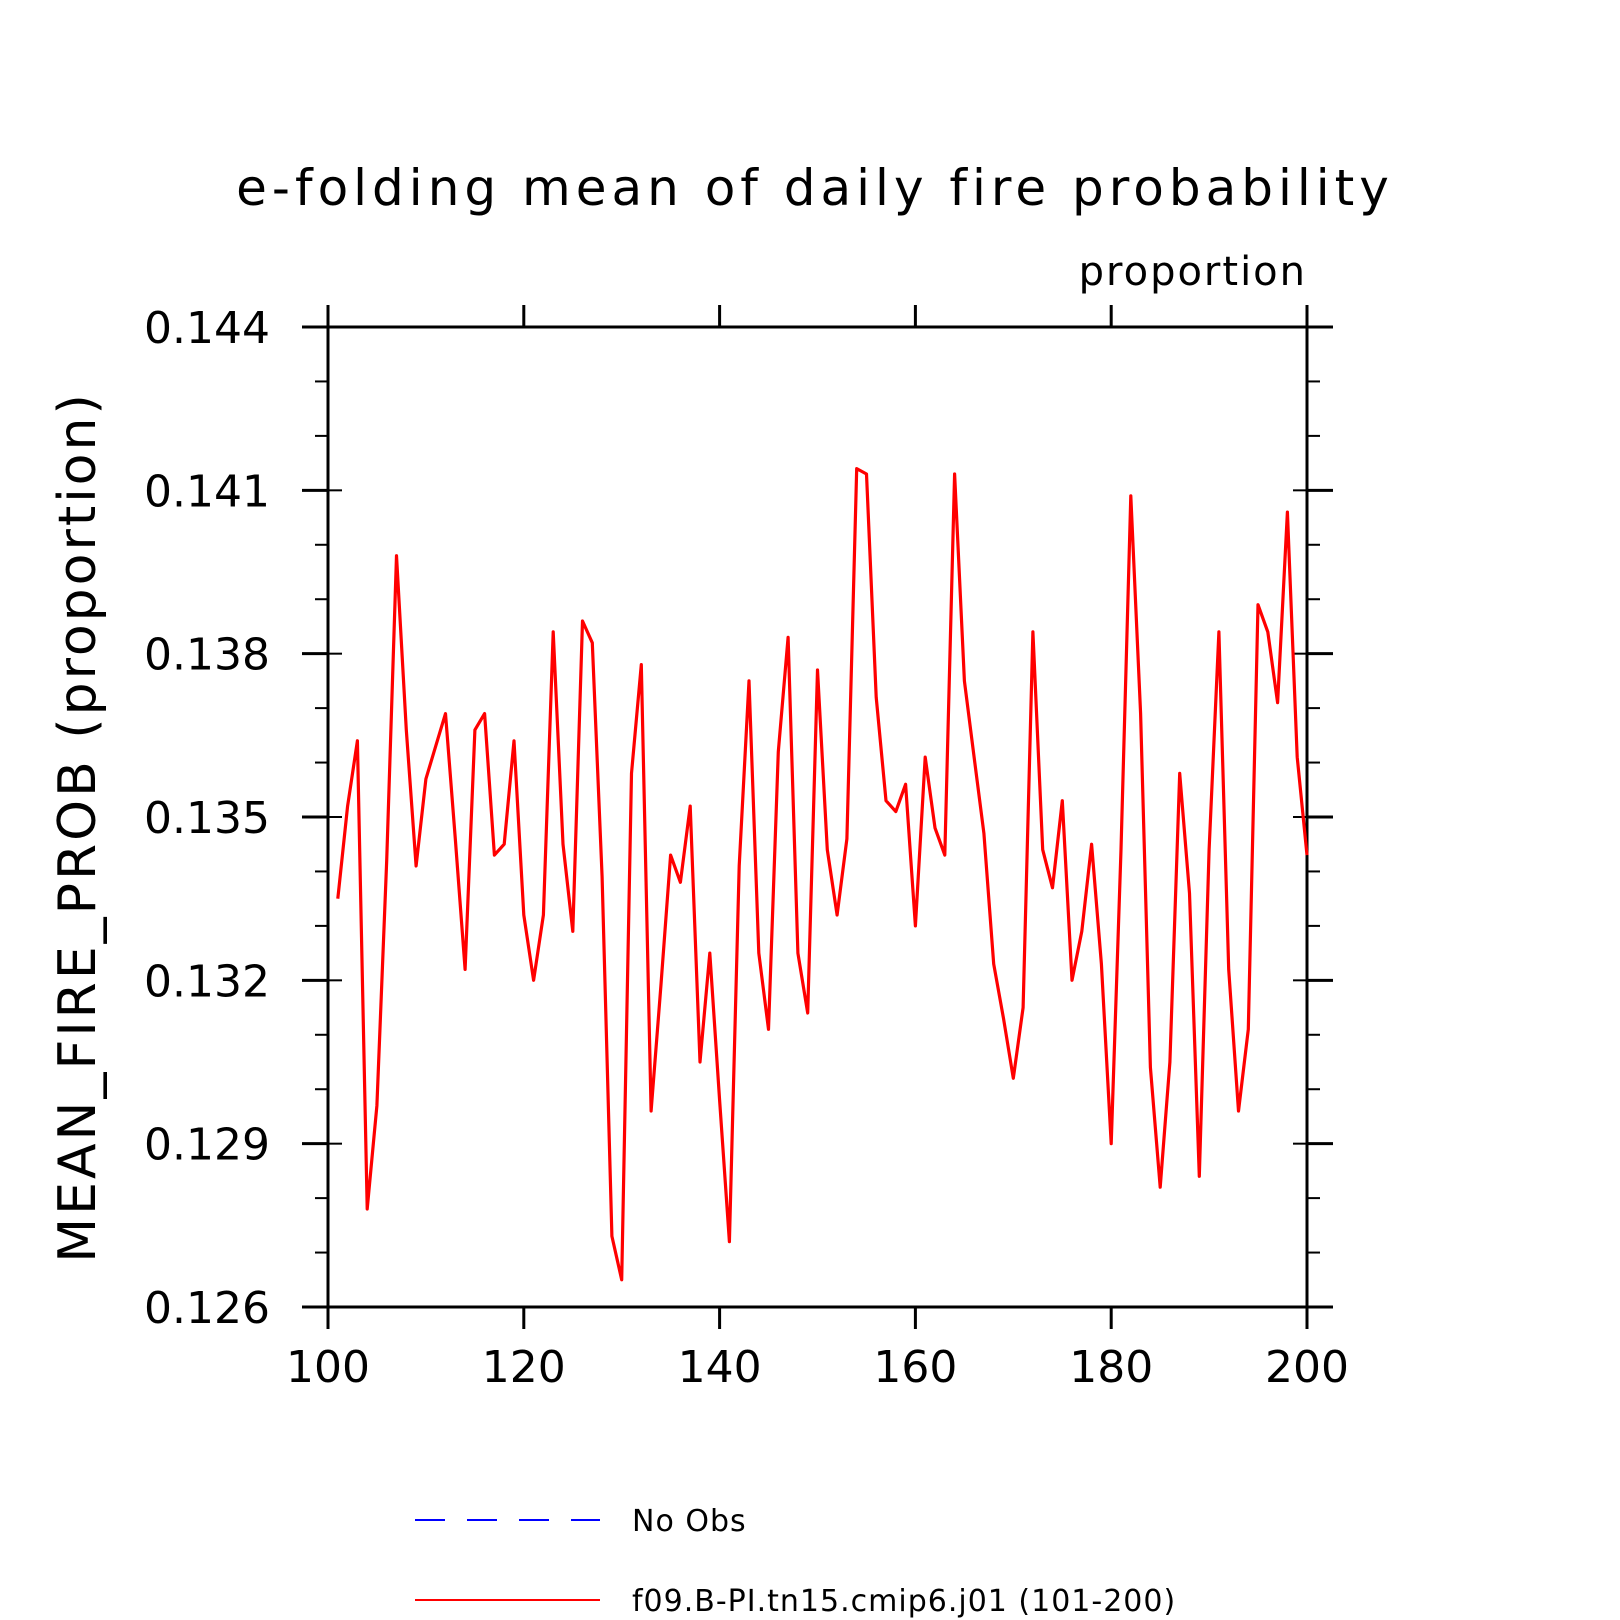 The image size is (1620, 1620). Describe the element at coordinates (207, 1145) in the screenshot. I see `y-tick-label: 0.129` at that location.